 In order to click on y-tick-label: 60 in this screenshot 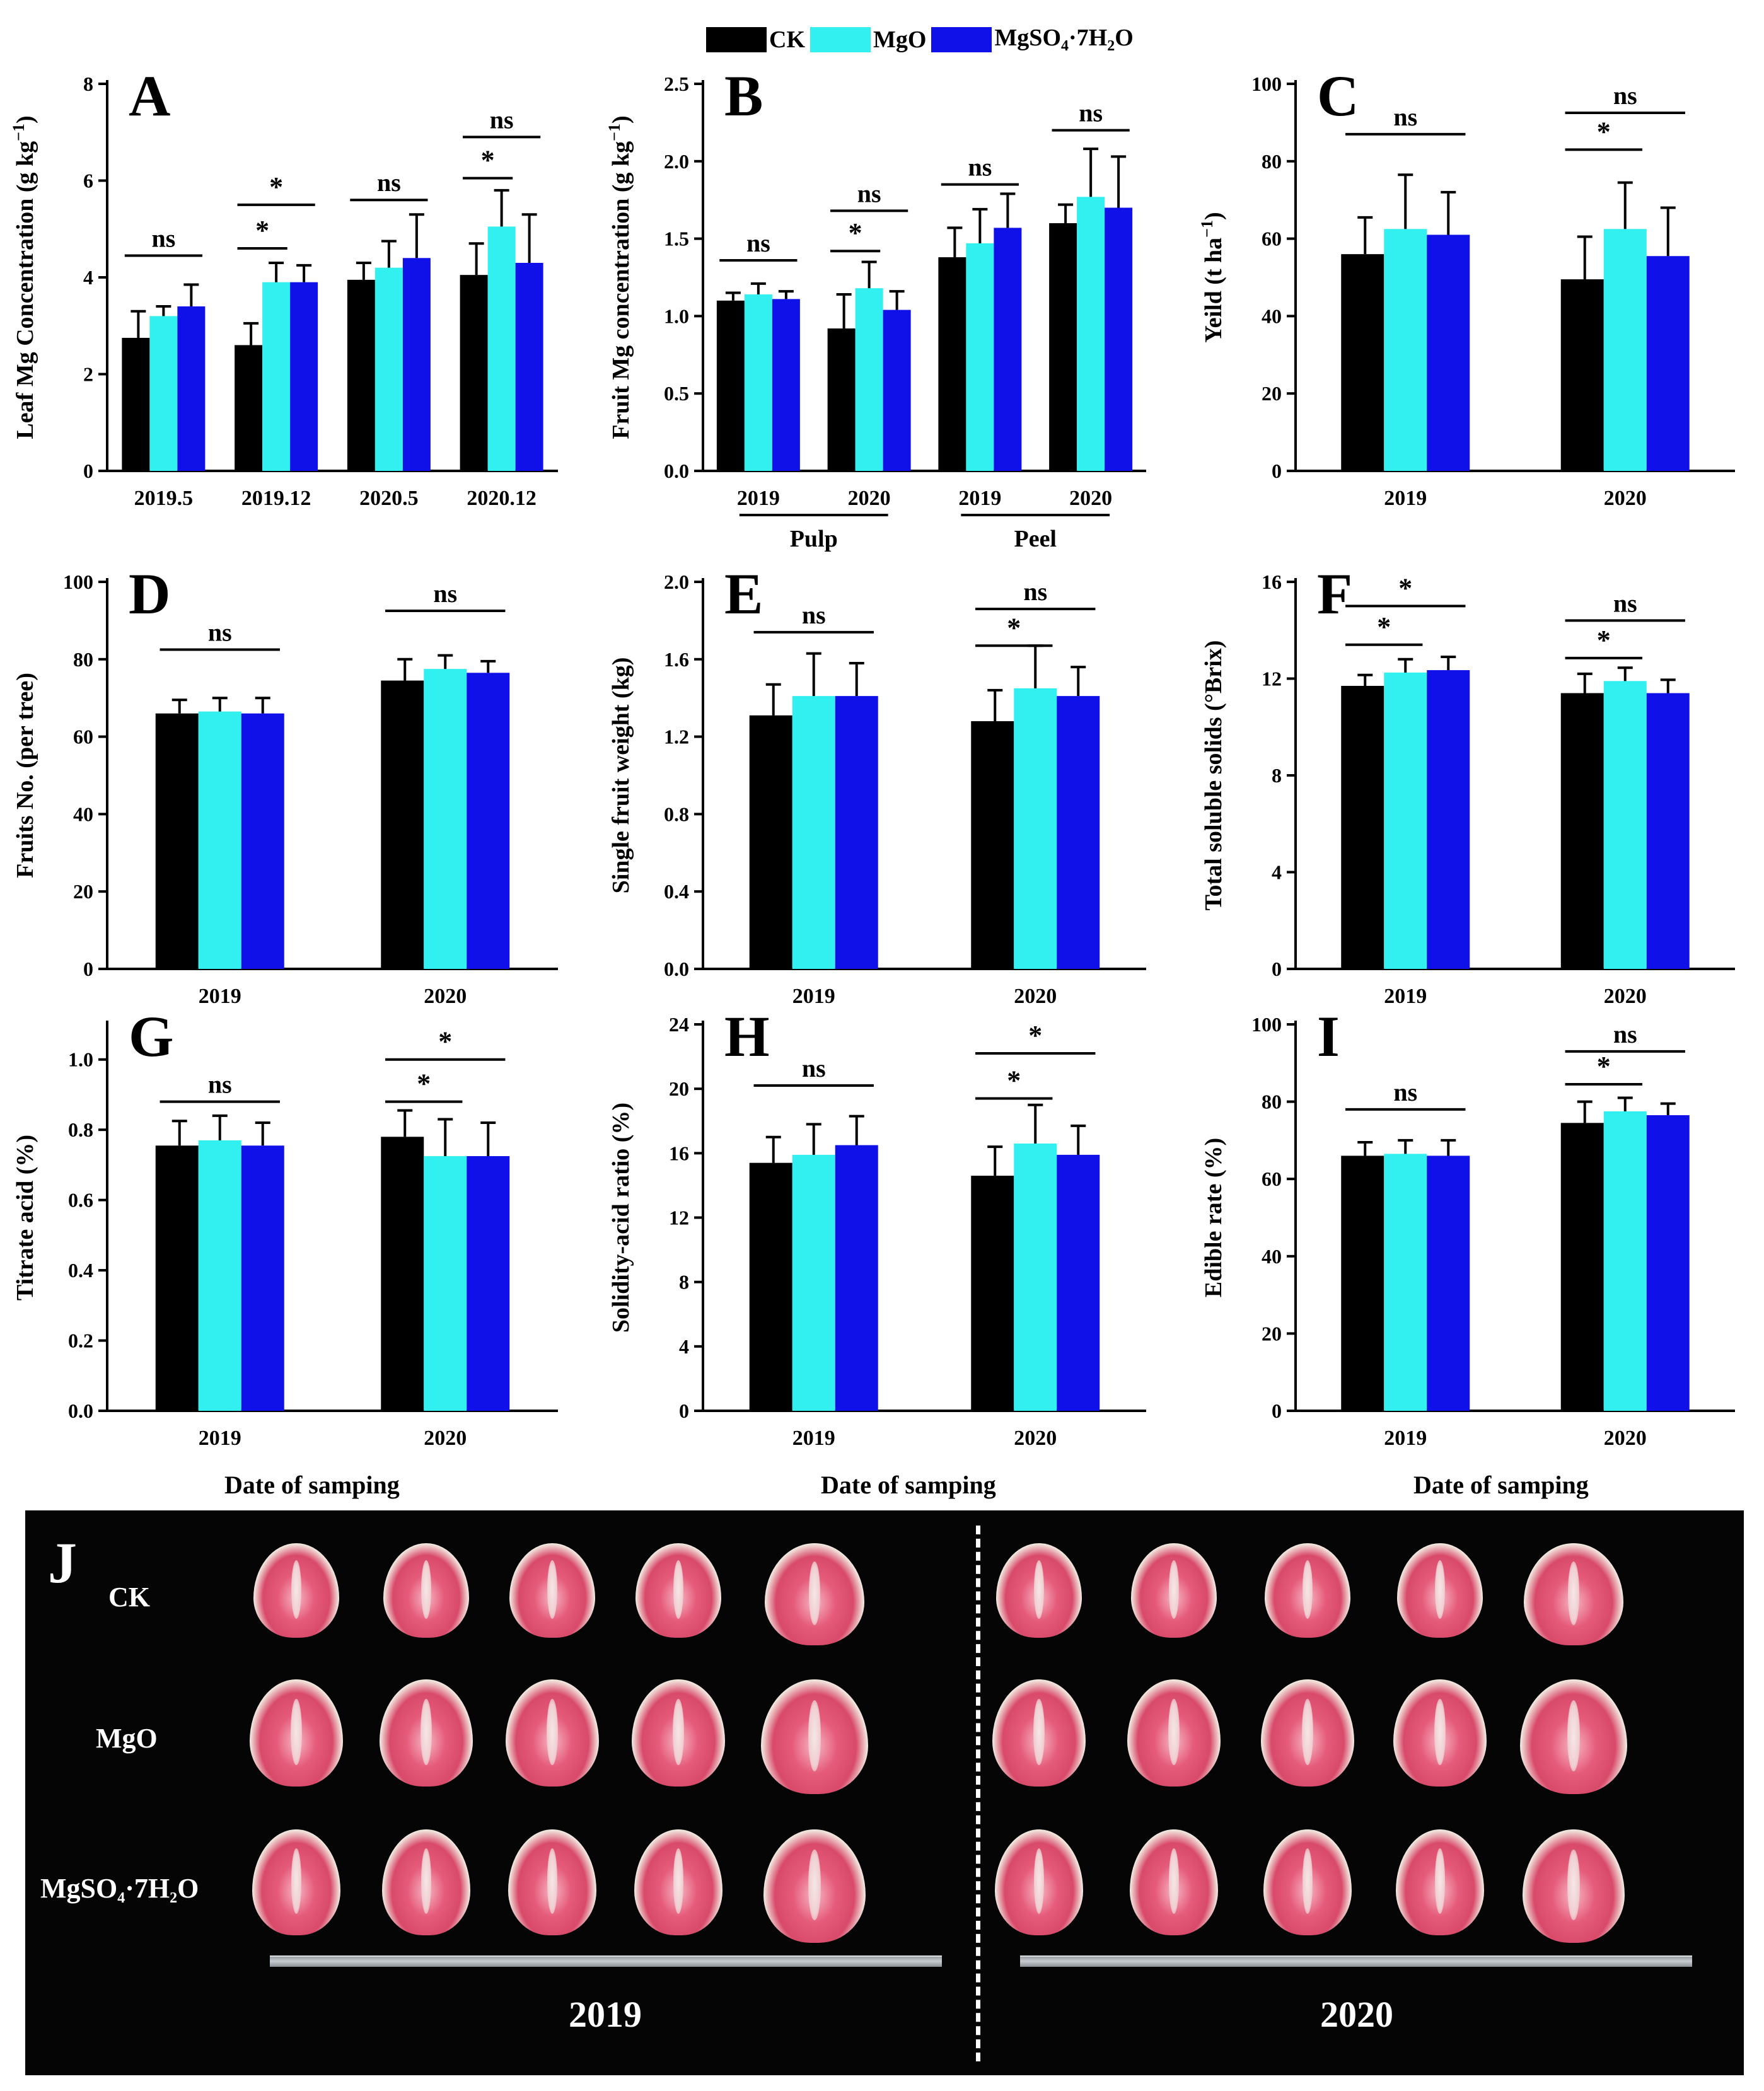, I will do `click(1272, 239)`.